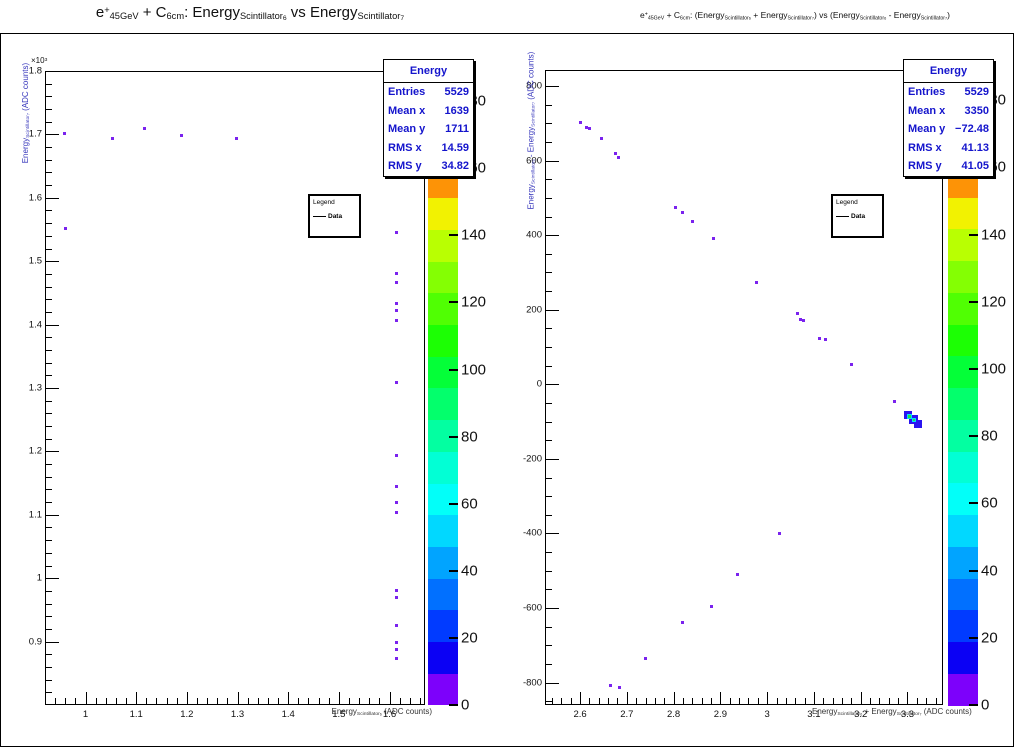 The image size is (1014, 748). Describe the element at coordinates (319, 216) in the screenshot. I see `data-line-marker` at that location.